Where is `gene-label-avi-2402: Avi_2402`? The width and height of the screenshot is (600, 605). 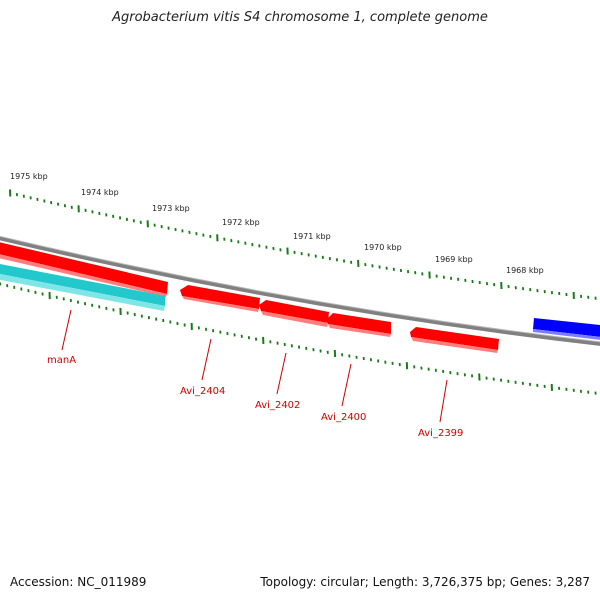
gene-label-avi-2402: Avi_2402 is located at coordinates (277, 405).